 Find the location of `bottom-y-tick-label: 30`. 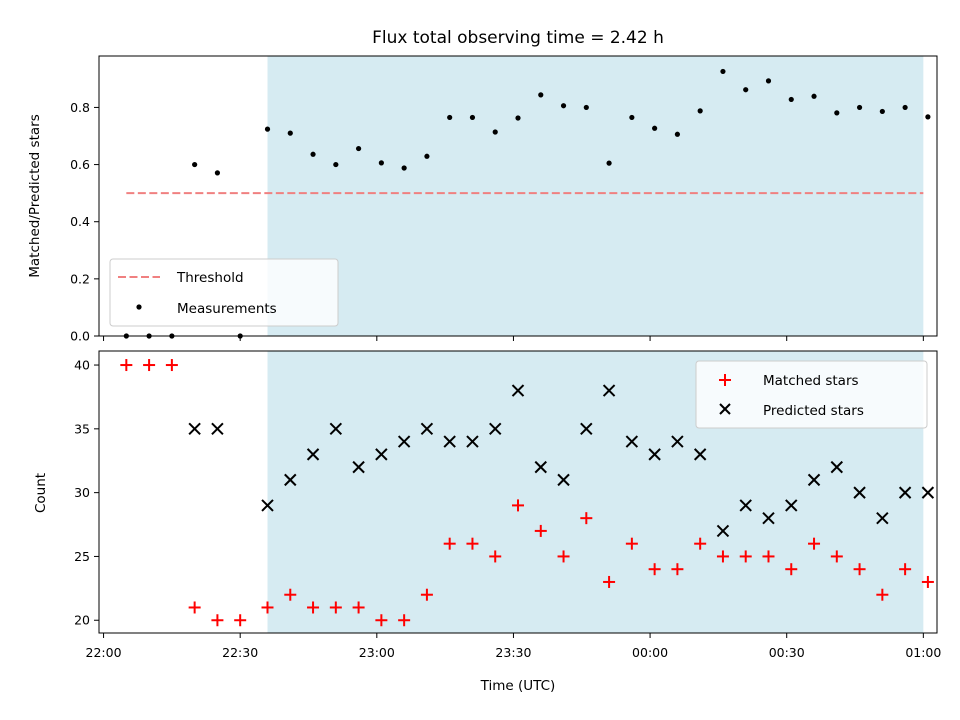

bottom-y-tick-label: 30 is located at coordinates (82, 492).